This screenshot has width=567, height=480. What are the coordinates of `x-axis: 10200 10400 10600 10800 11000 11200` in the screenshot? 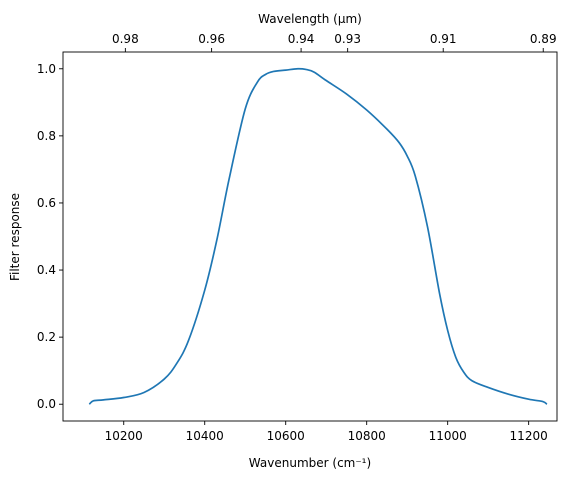 It's located at (326, 432).